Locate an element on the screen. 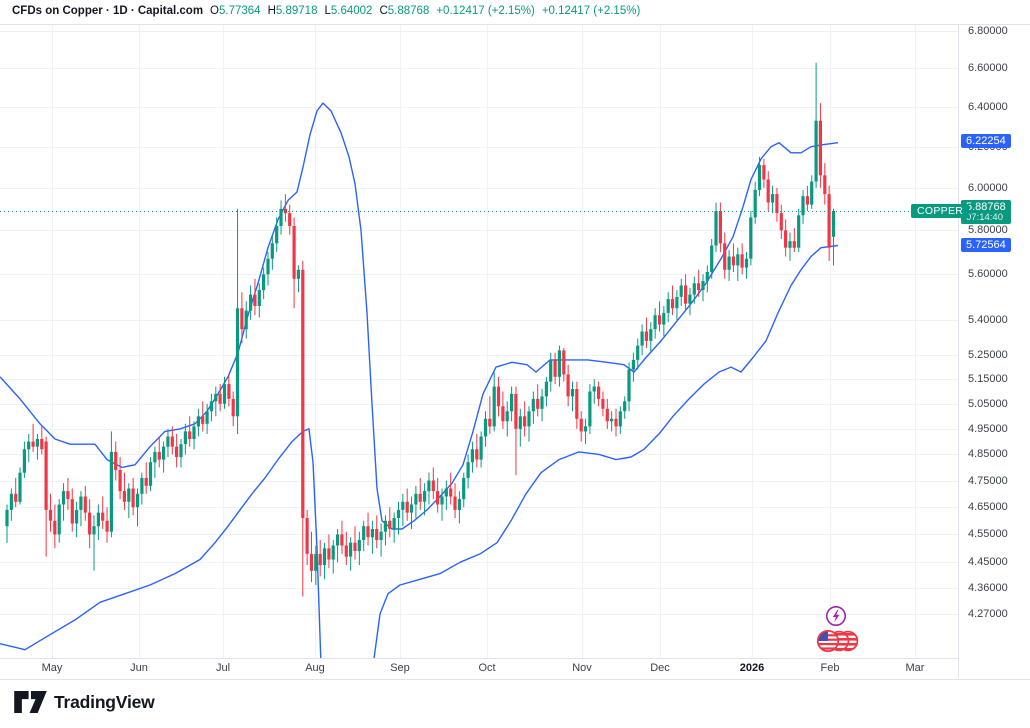 The width and height of the screenshot is (1030, 728). time-tick-label: Aug is located at coordinates (315, 668).